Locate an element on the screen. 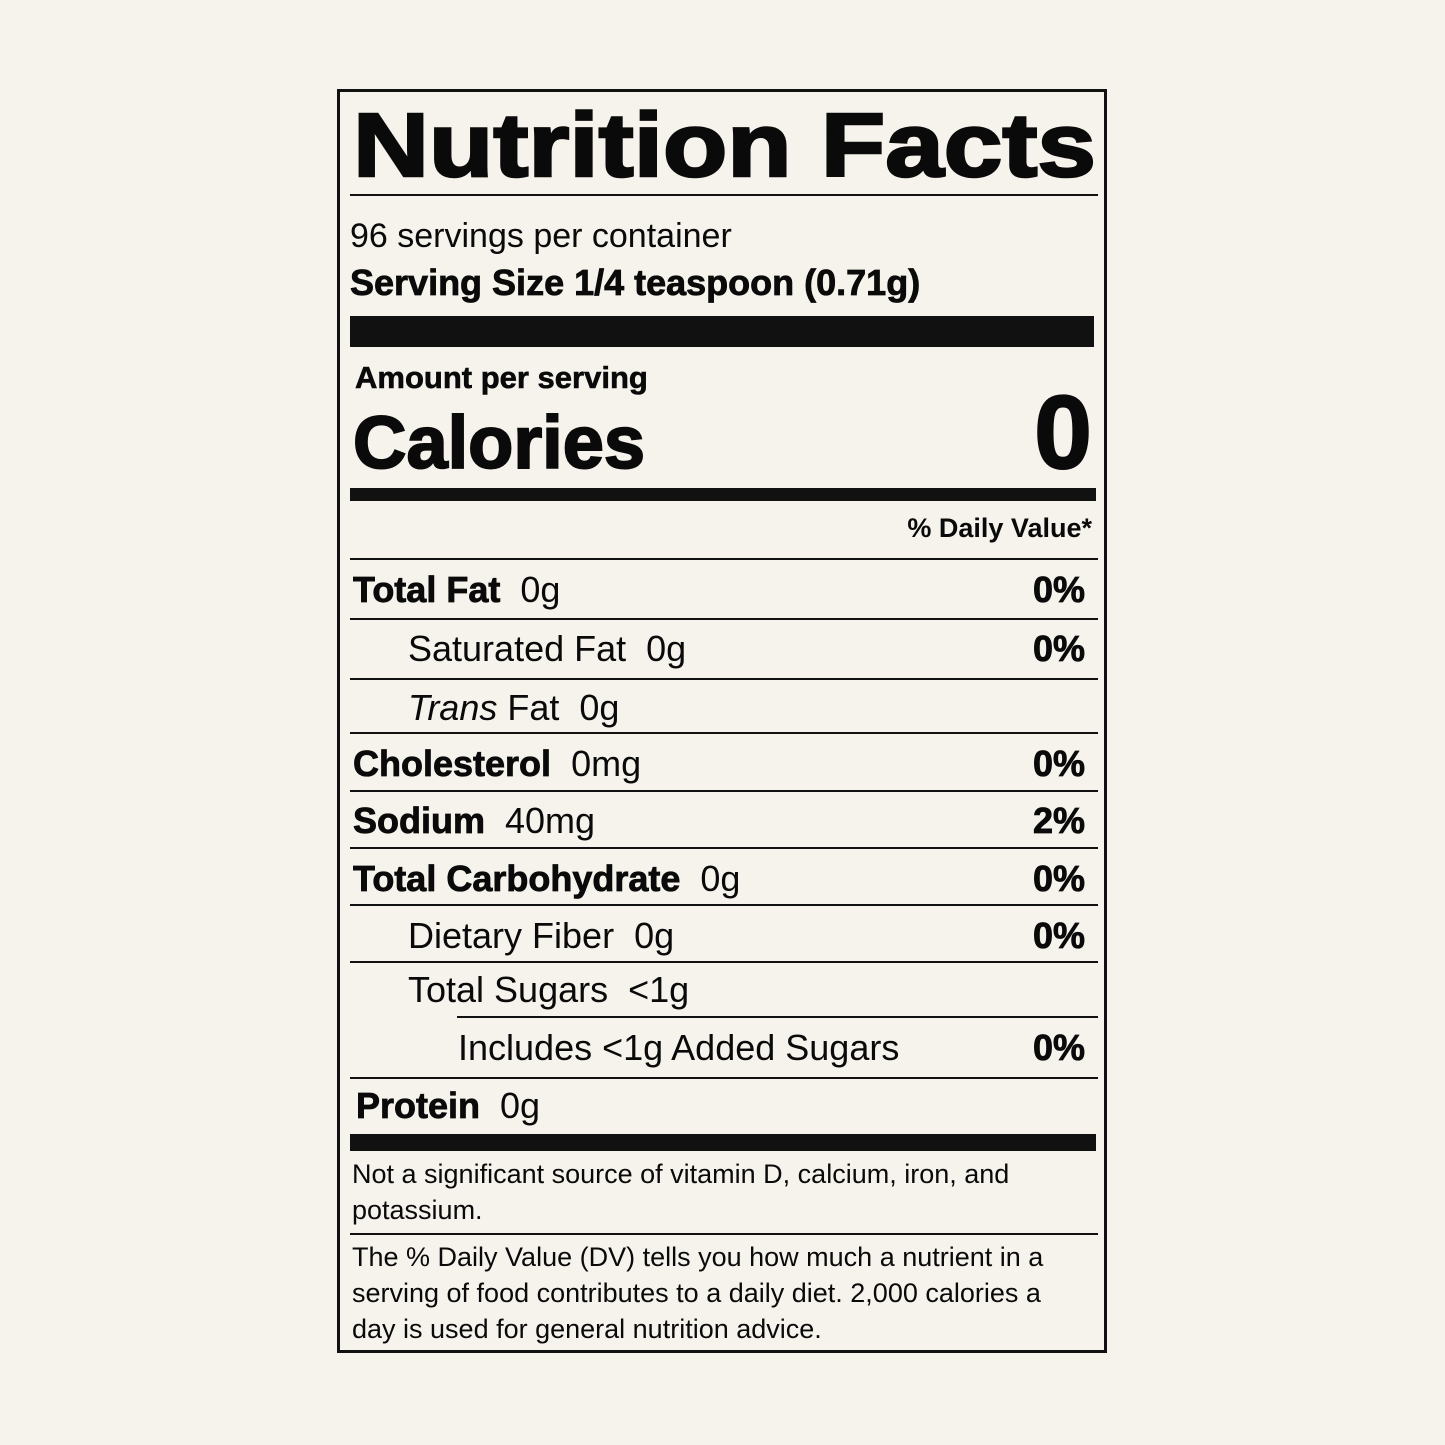 Image resolution: width=1445 pixels, height=1445 pixels. amount-per-serving: Amount per serving is located at coordinates (501, 378).